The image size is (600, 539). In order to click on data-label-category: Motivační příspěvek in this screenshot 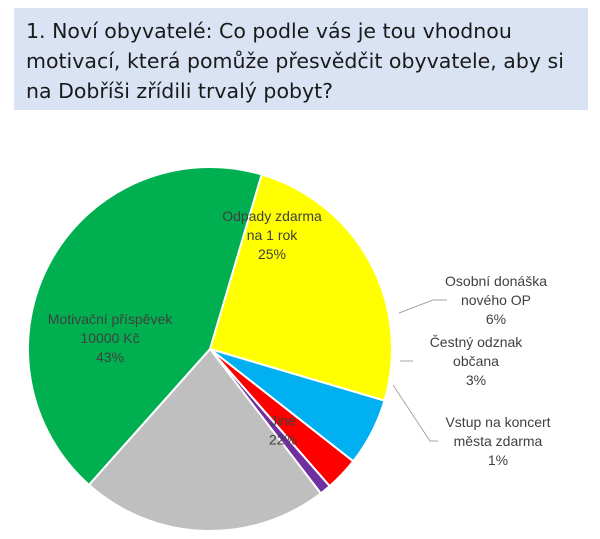, I will do `click(110, 319)`.